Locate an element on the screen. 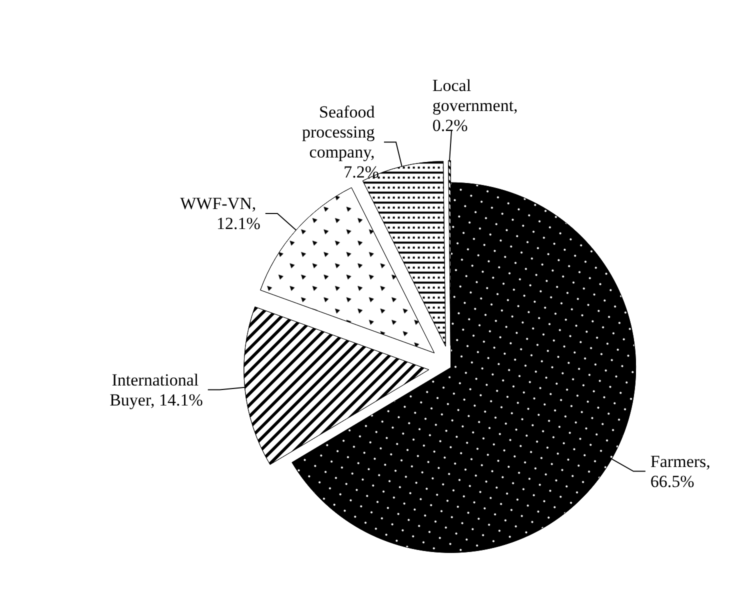 The image size is (754, 596). slice-label: Seafood processing company, 7.2% is located at coordinates (340, 142).